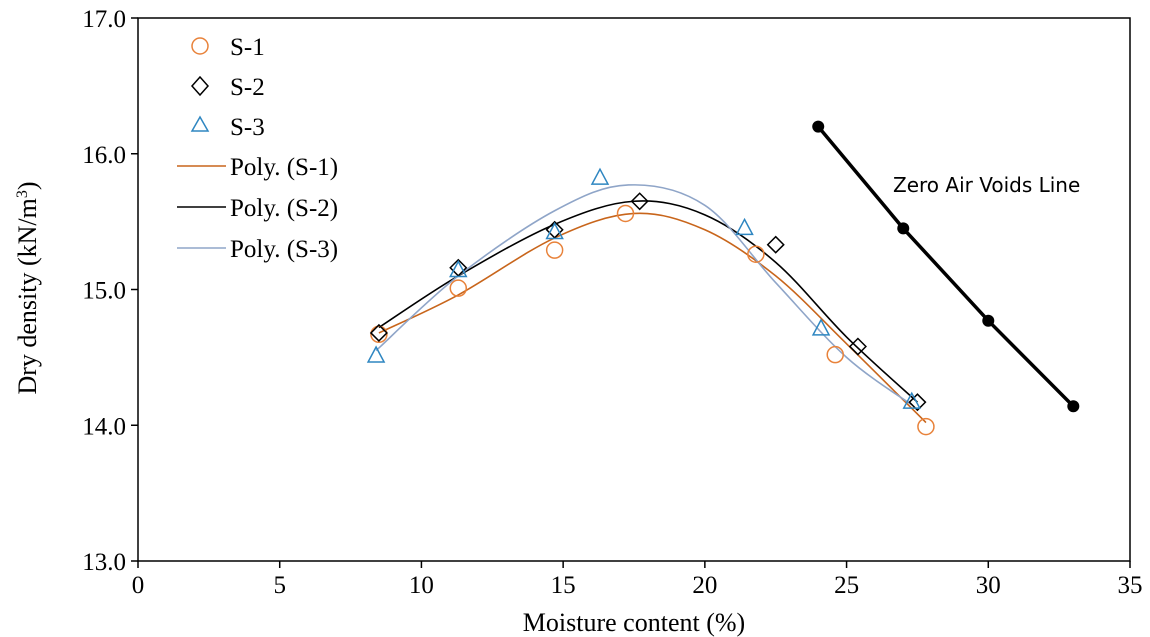  I want to click on legend-label-poly-s3: Poly. (S-3), so click(284, 249).